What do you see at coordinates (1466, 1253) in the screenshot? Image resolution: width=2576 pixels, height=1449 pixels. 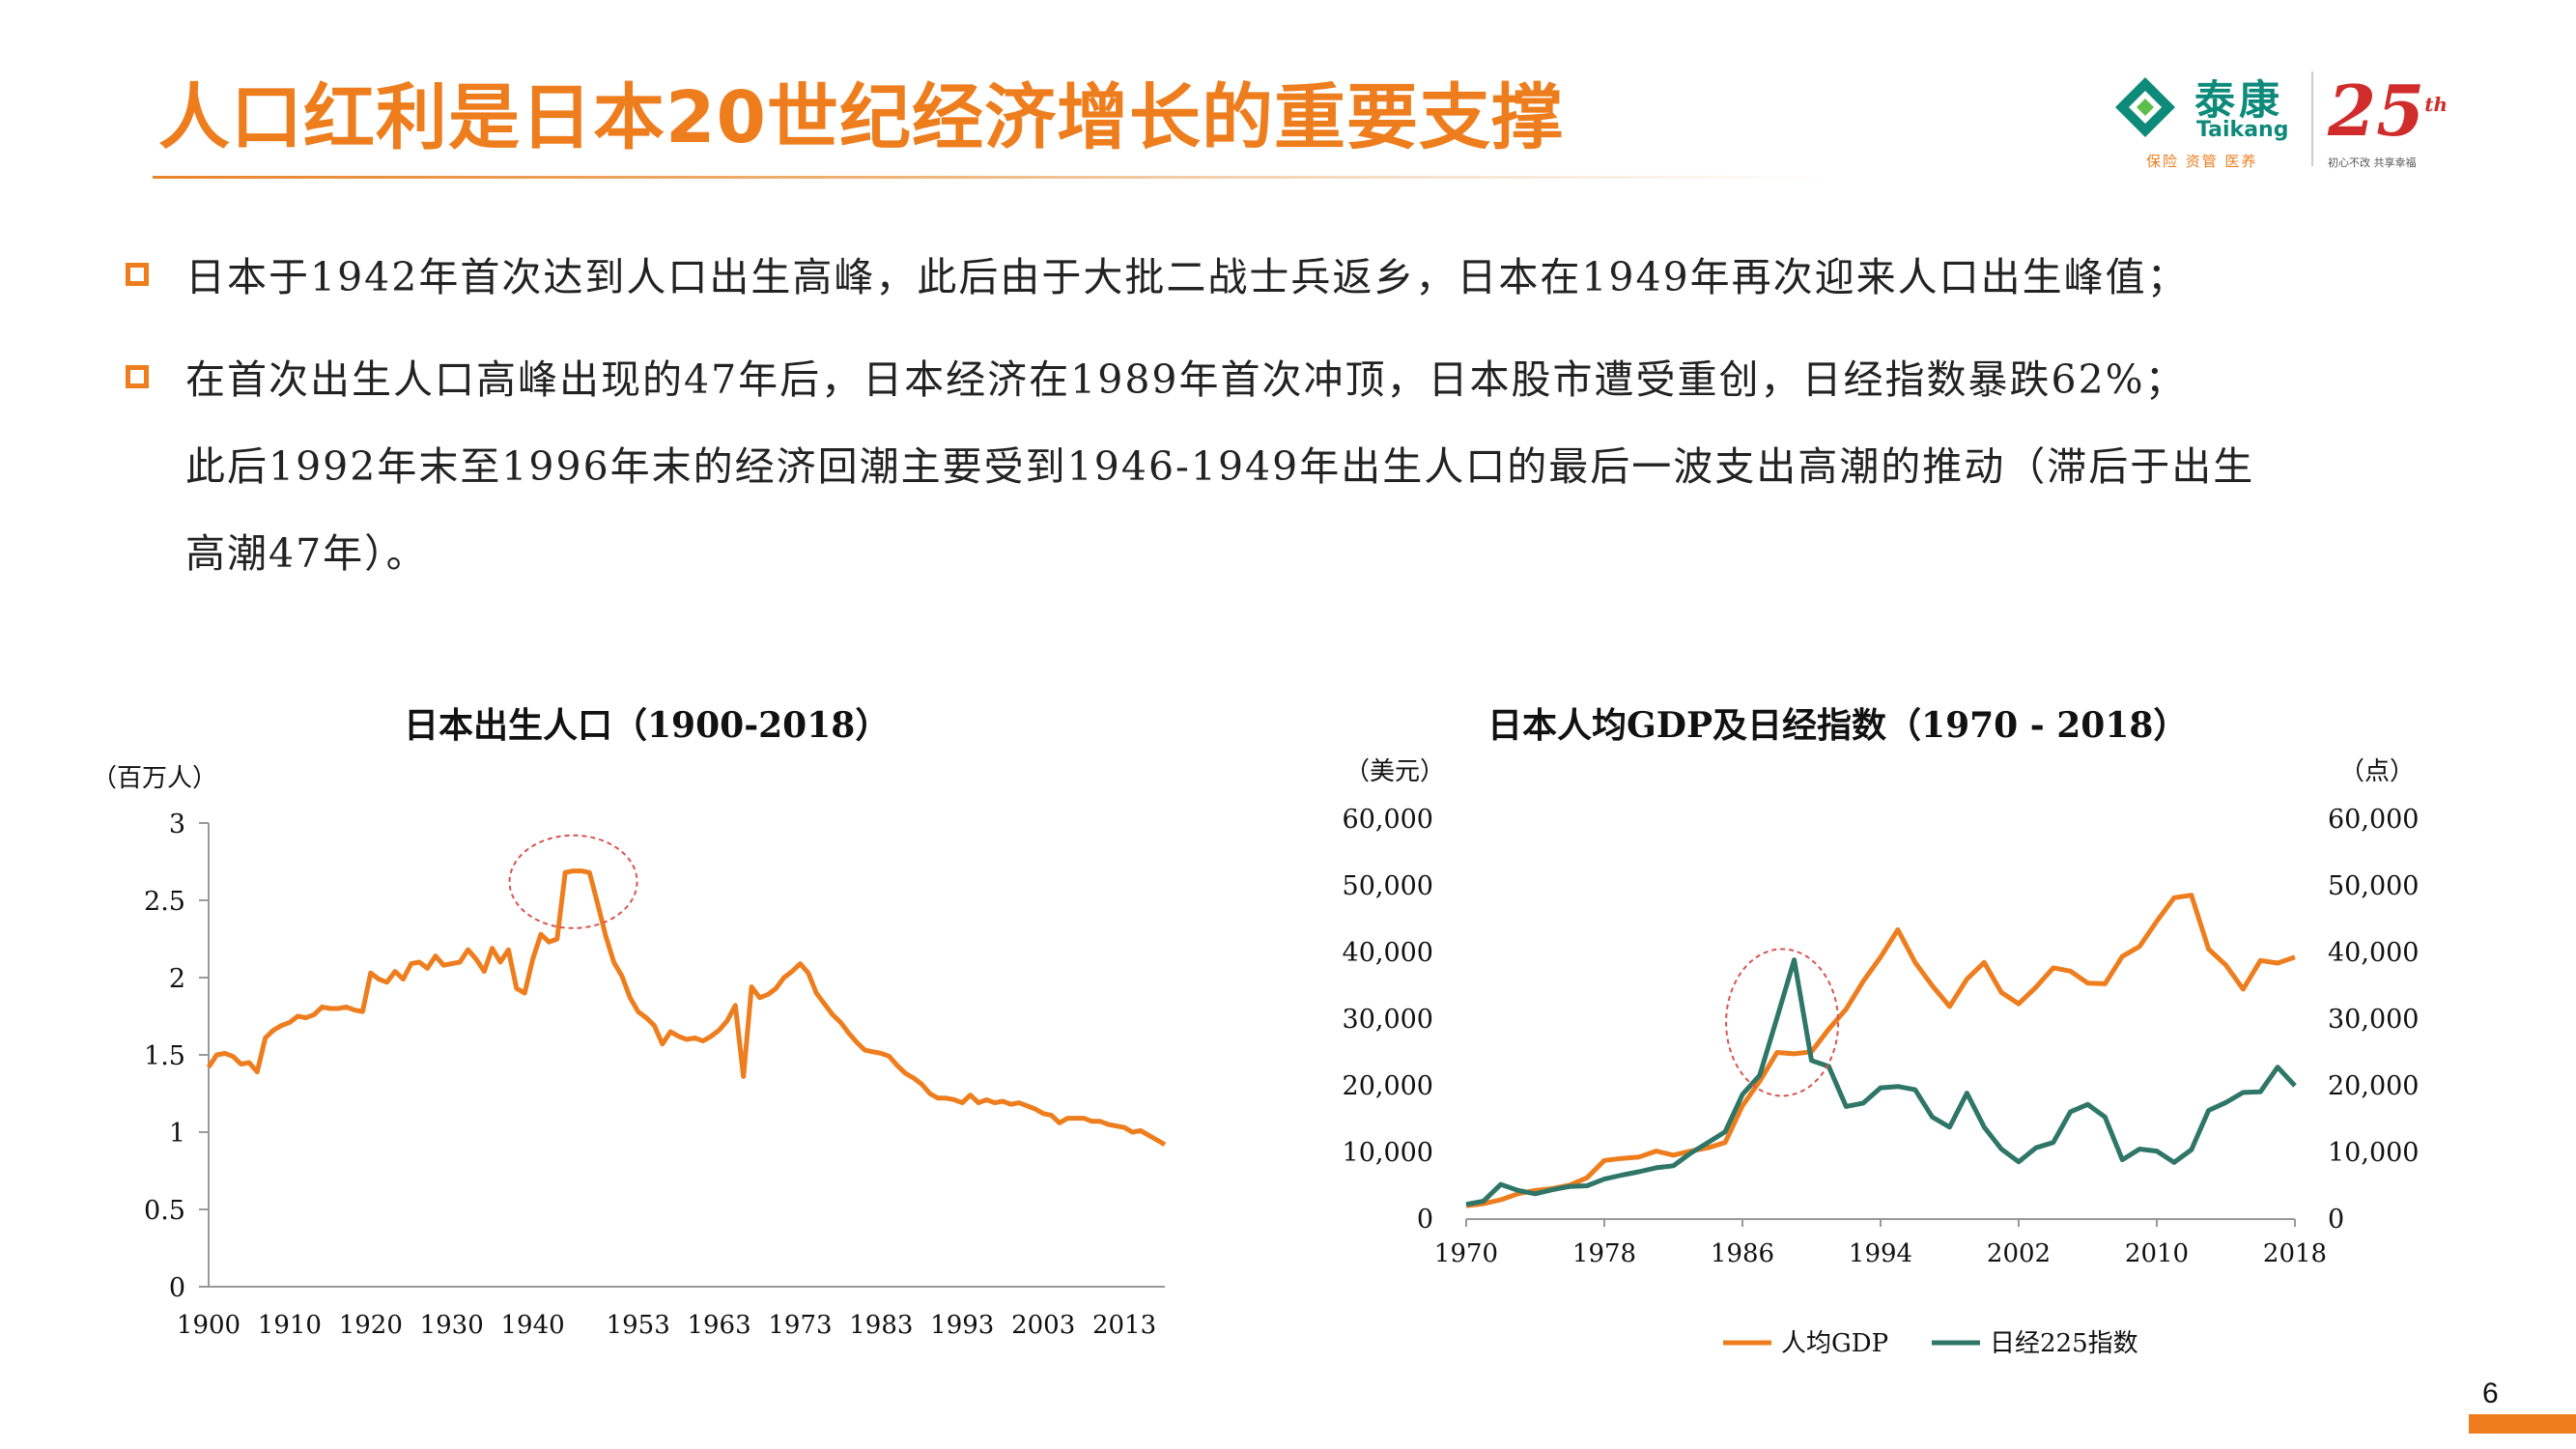 I see `x-tick-label: 1970` at bounding box center [1466, 1253].